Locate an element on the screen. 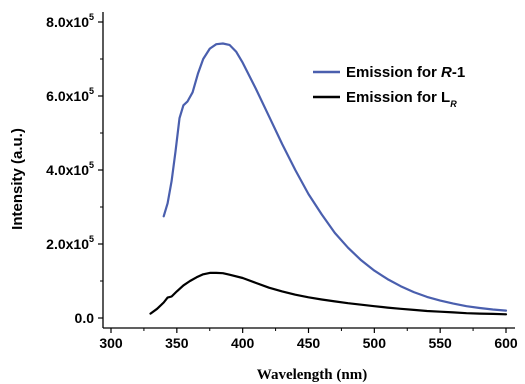  x-axis-title: Wavelength (nm) is located at coordinates (312, 375).